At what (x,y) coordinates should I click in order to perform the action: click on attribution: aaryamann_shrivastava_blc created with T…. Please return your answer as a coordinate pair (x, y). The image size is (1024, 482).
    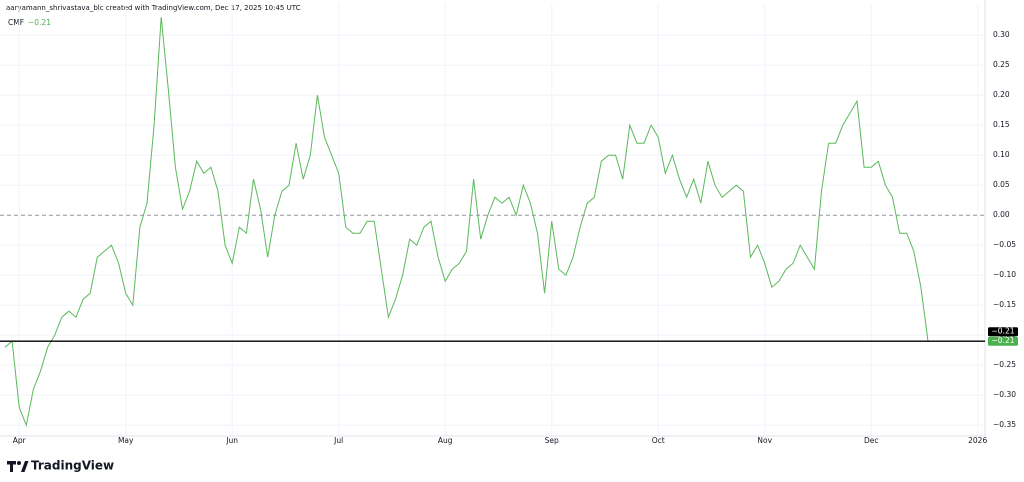
    Looking at the image, I should click on (153, 8).